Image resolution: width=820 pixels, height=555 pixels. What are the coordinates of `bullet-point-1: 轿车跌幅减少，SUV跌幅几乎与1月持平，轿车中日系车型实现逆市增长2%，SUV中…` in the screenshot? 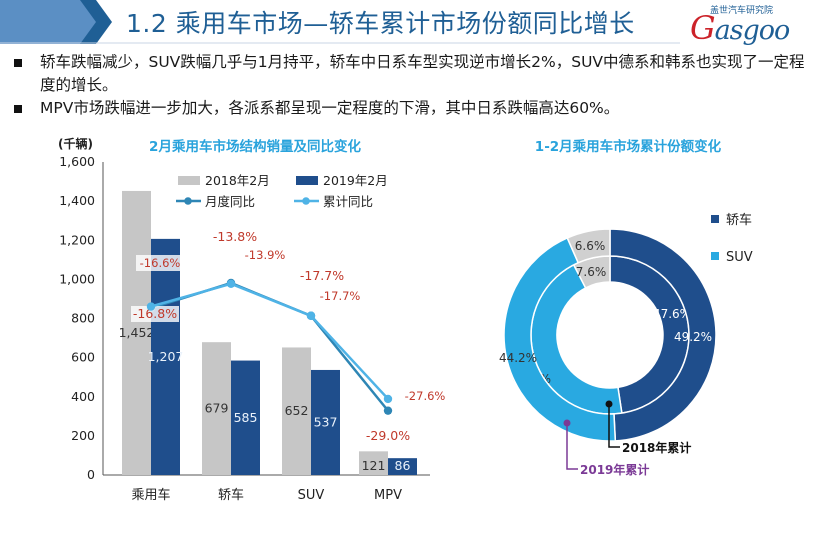 It's located at (414, 74).